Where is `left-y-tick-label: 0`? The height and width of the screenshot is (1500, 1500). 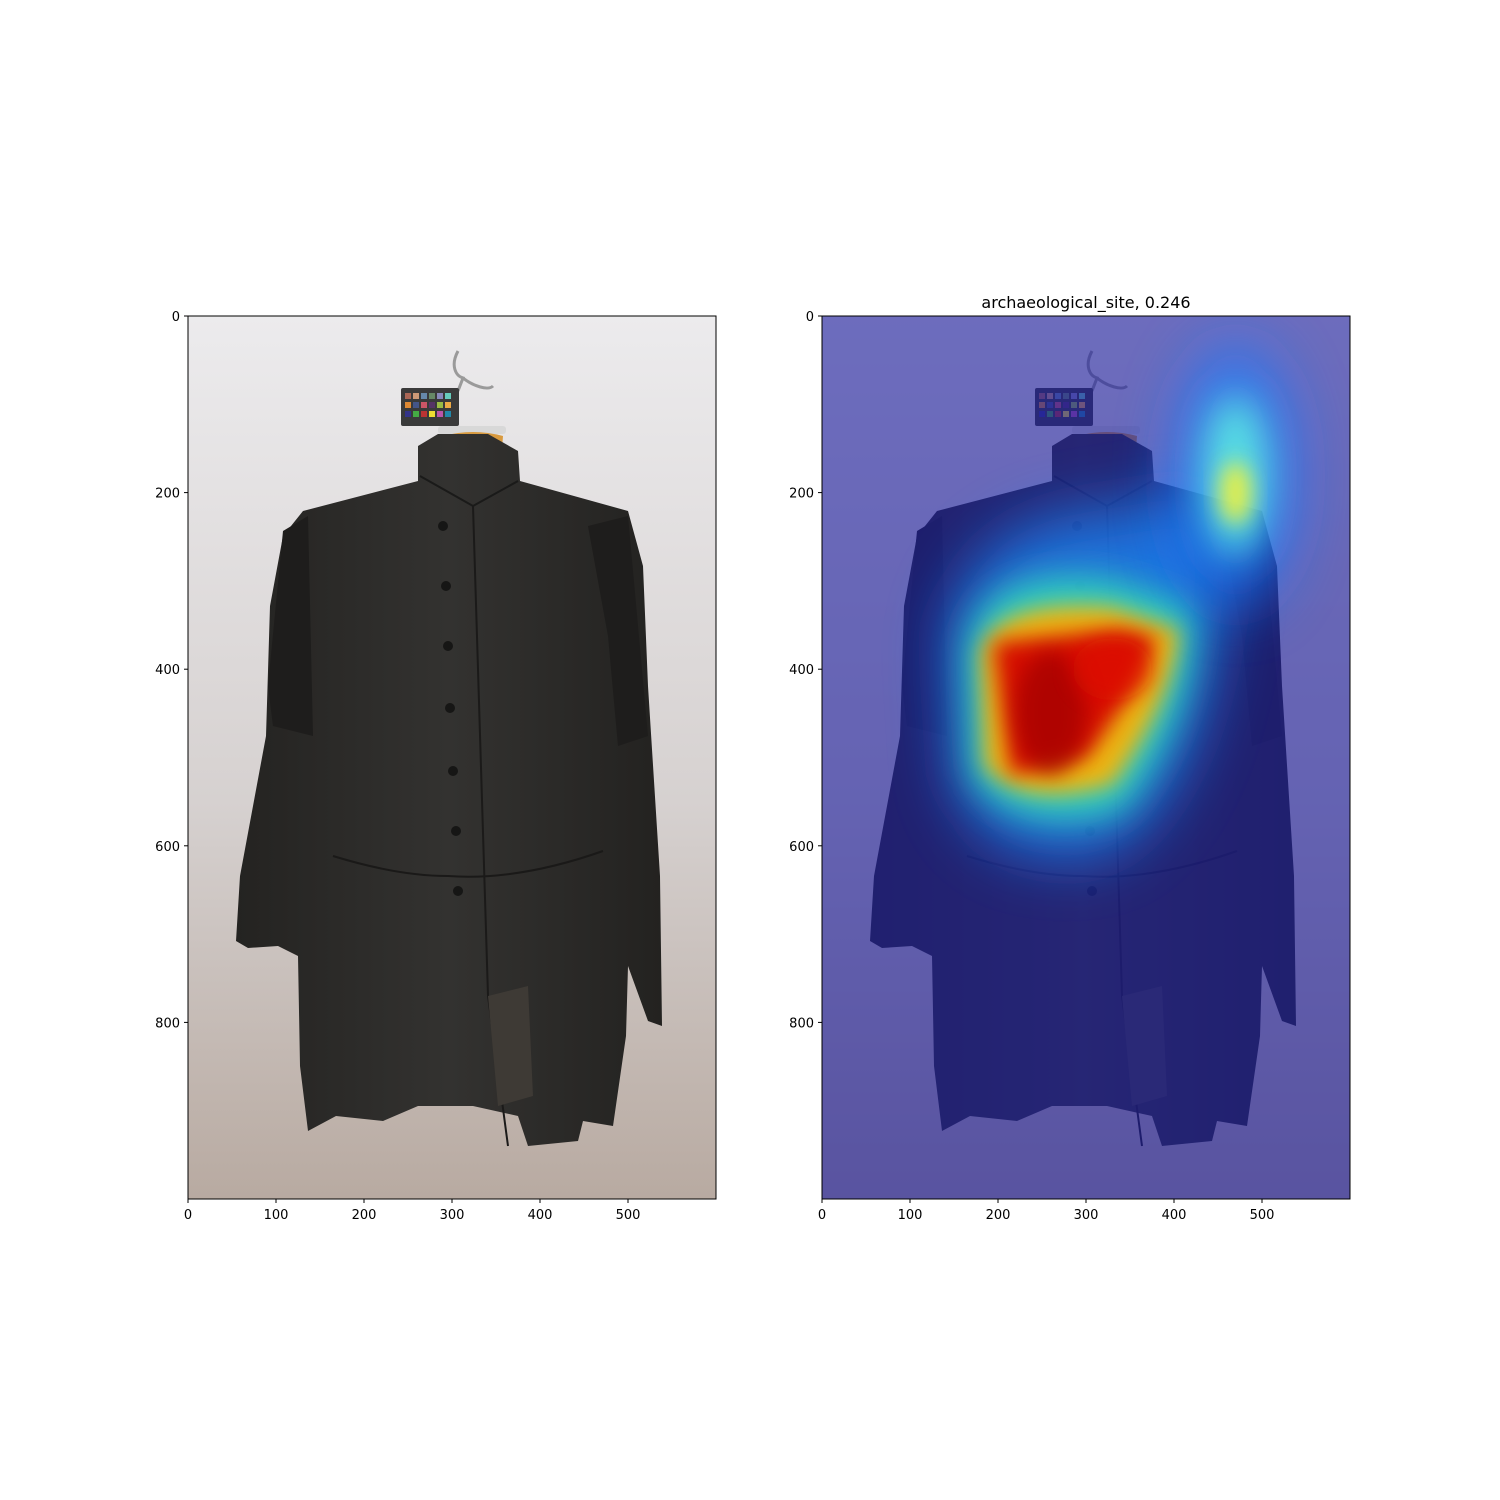 left-y-tick-label: 0 is located at coordinates (176, 317).